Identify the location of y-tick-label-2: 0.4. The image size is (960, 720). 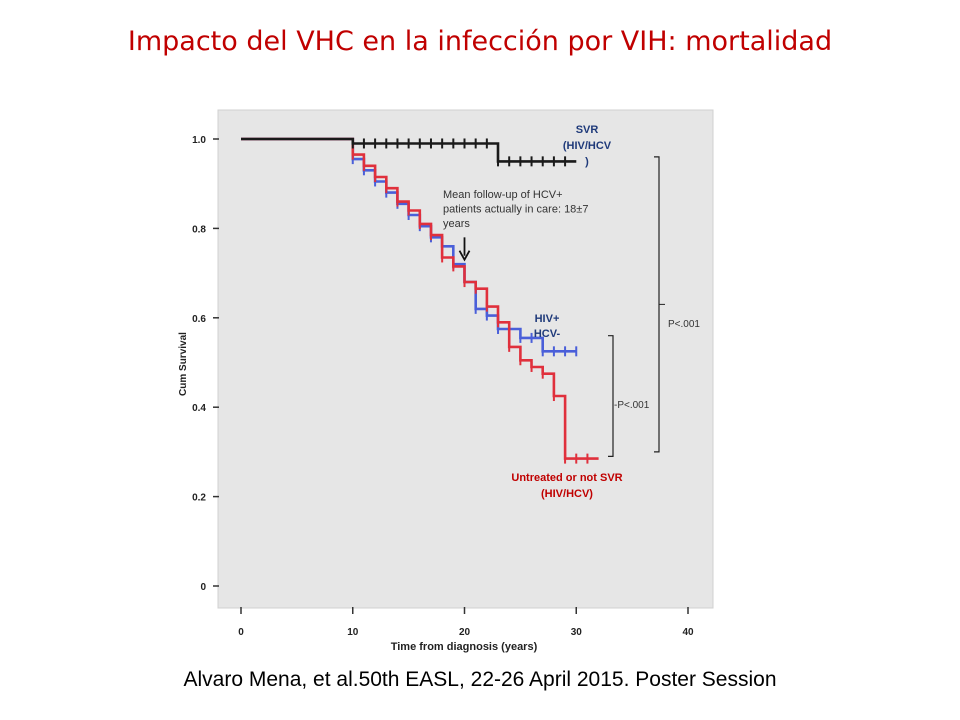
(199, 408).